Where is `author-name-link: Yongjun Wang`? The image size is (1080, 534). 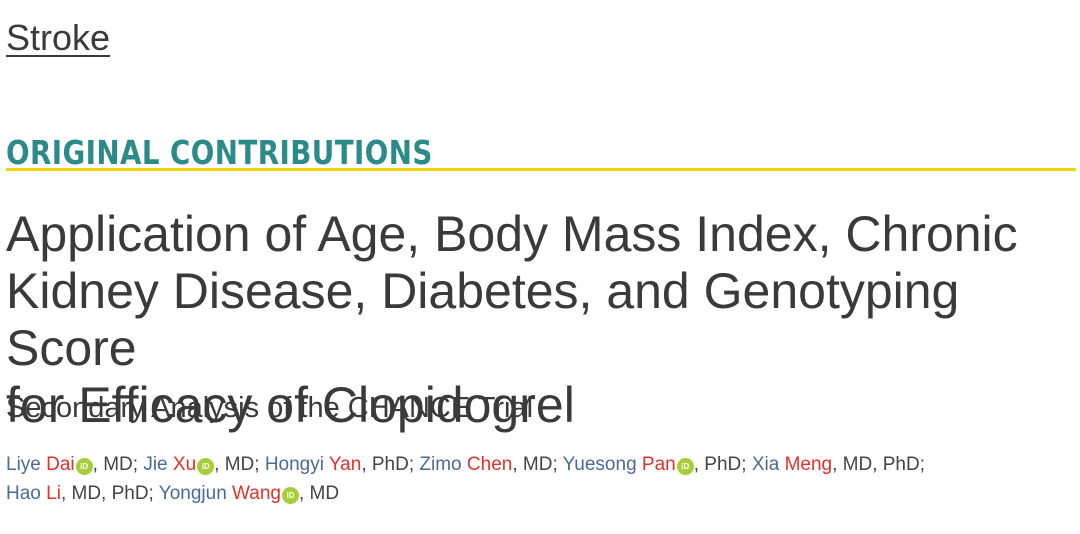
author-name-link: Yongjun Wang is located at coordinates (220, 493).